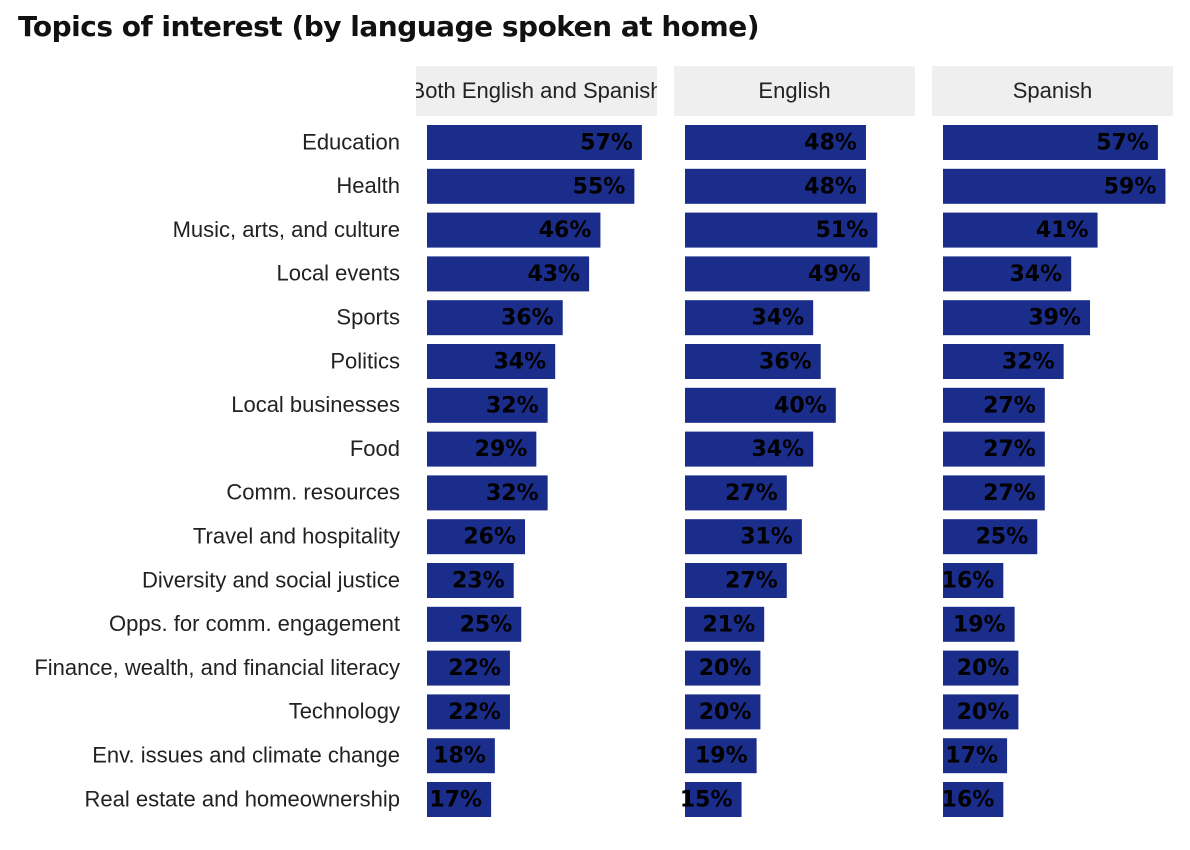 The width and height of the screenshot is (1190, 850). I want to click on category-label: Politics, so click(365, 360).